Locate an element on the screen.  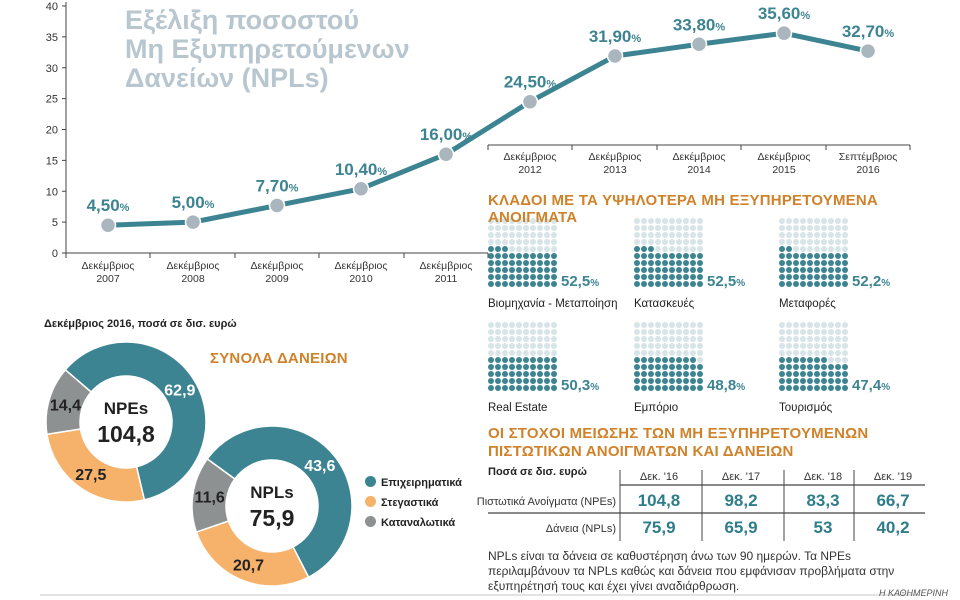
sector-4-label: Εμπόριο is located at coordinates (656, 408).